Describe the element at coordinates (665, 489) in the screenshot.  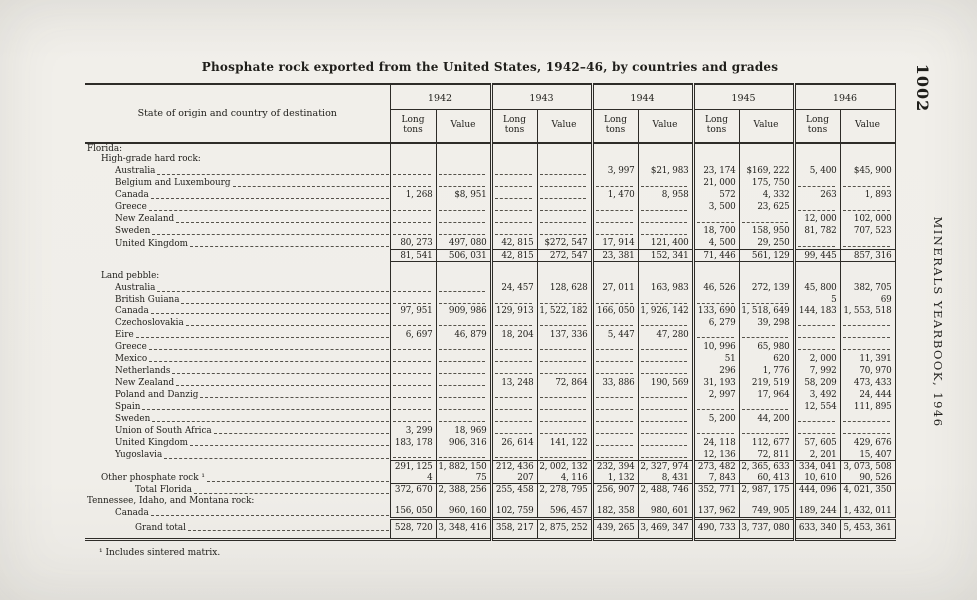
I see `data-cell: 2, 488, 746` at that location.